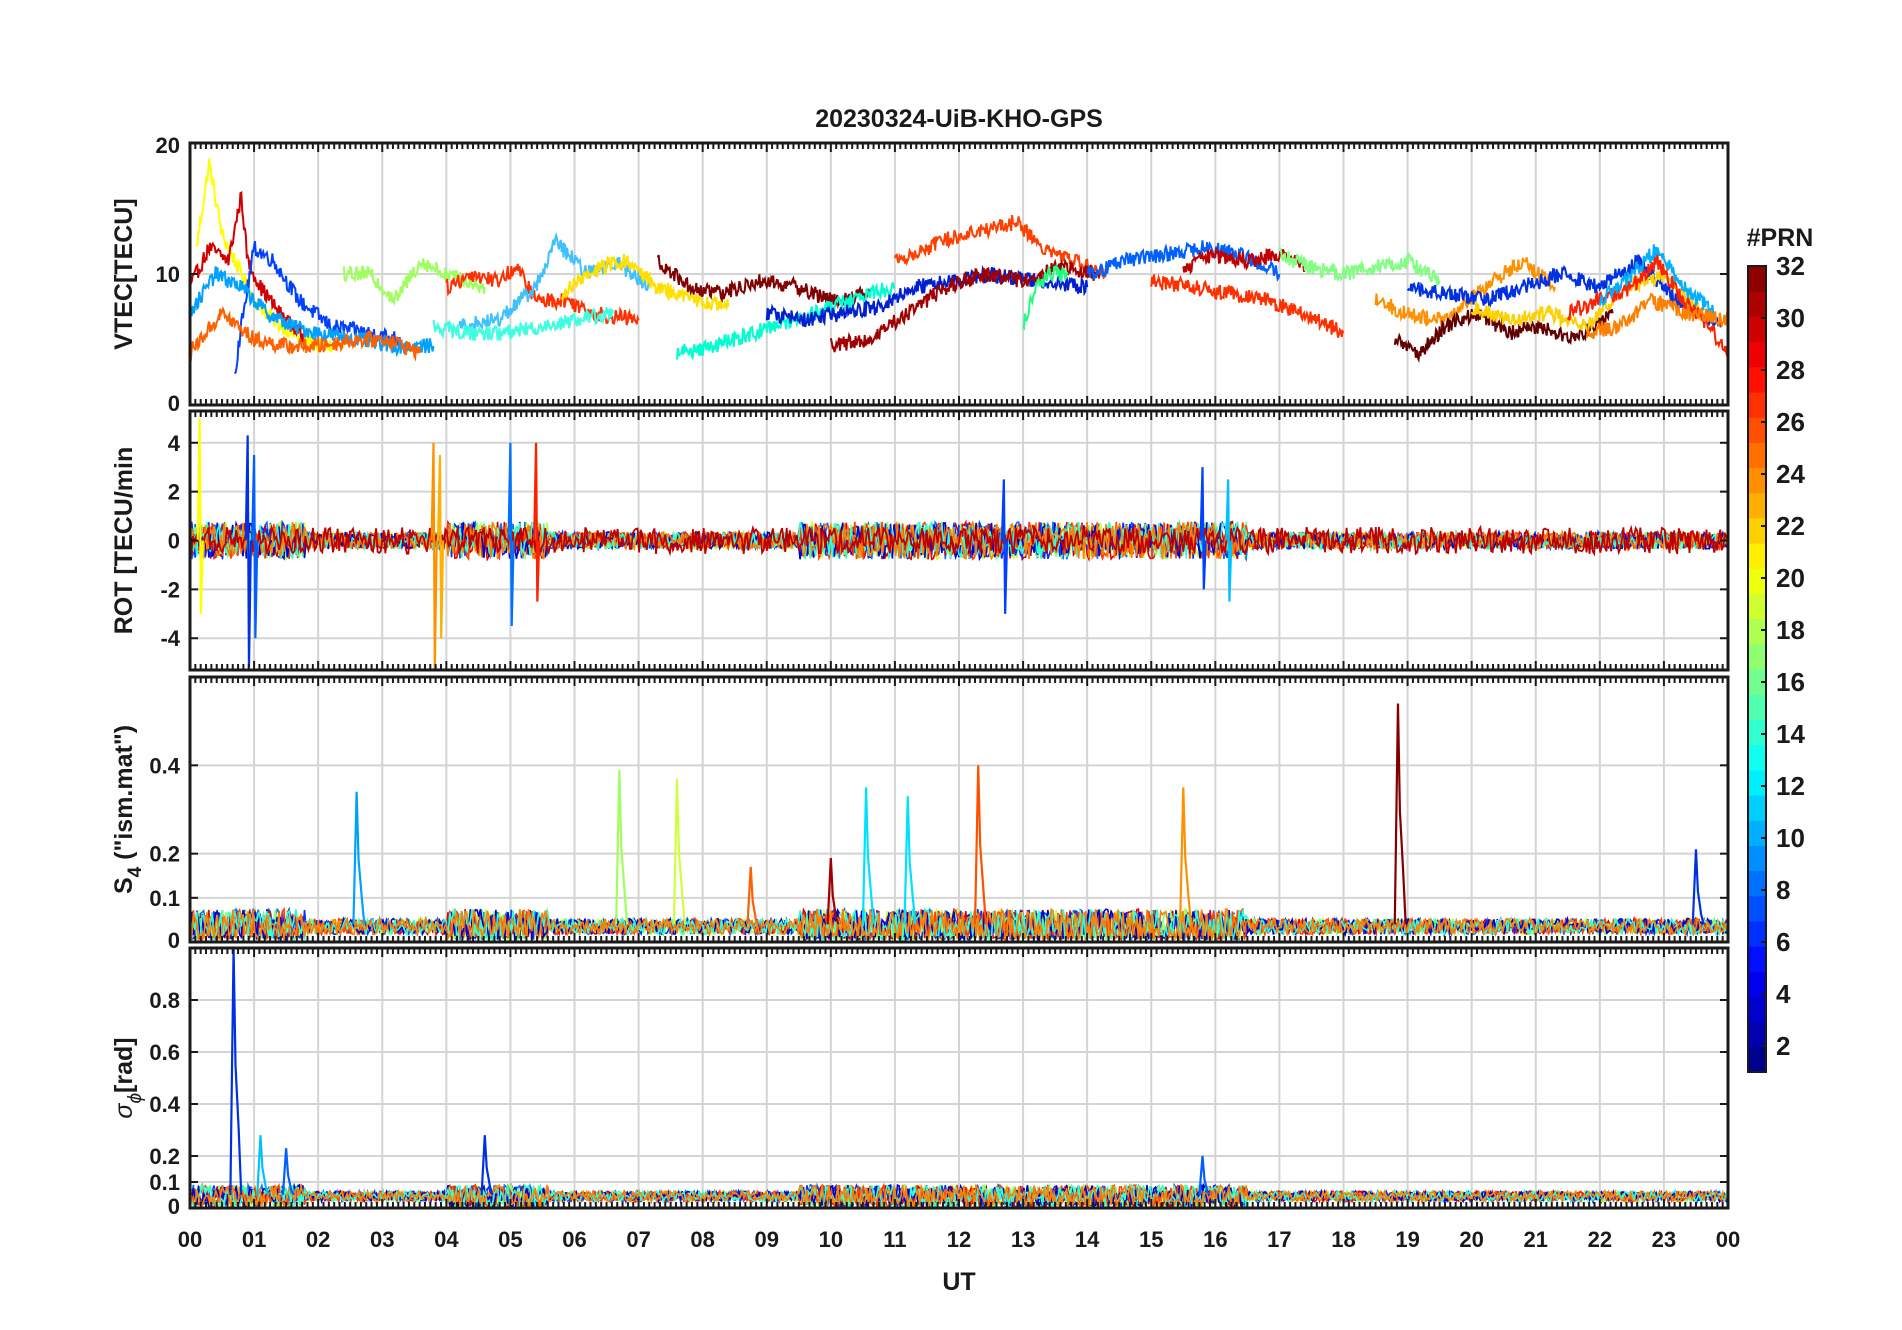  I want to click on y-tick-label: 2, so click(174, 492).